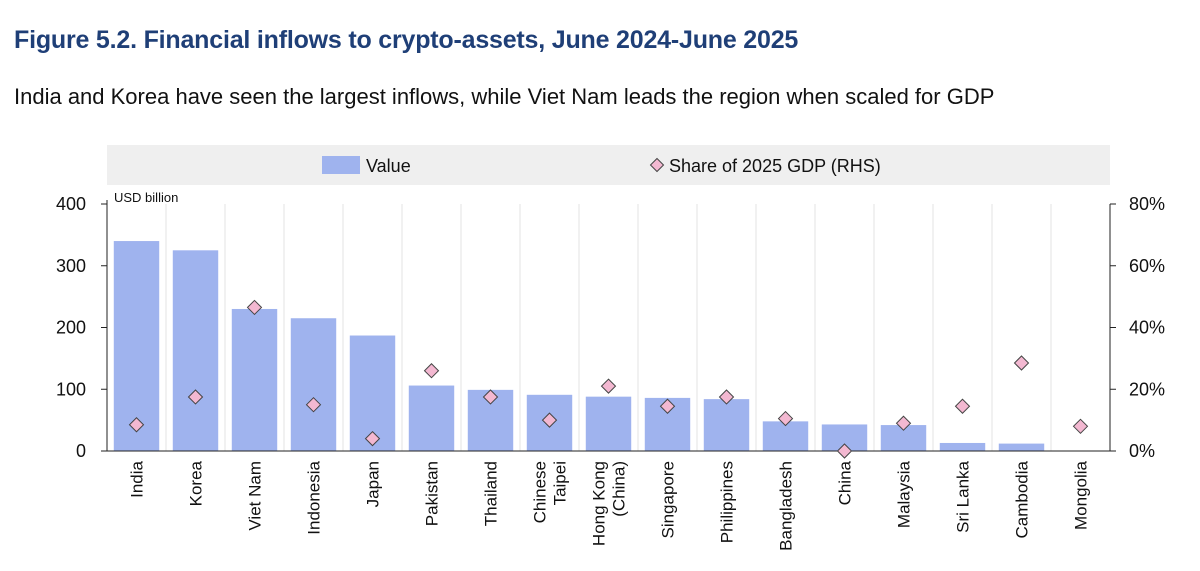 The height and width of the screenshot is (571, 1200). Describe the element at coordinates (1147, 389) in the screenshot. I see `right-axis-tick-label: 20%` at that location.